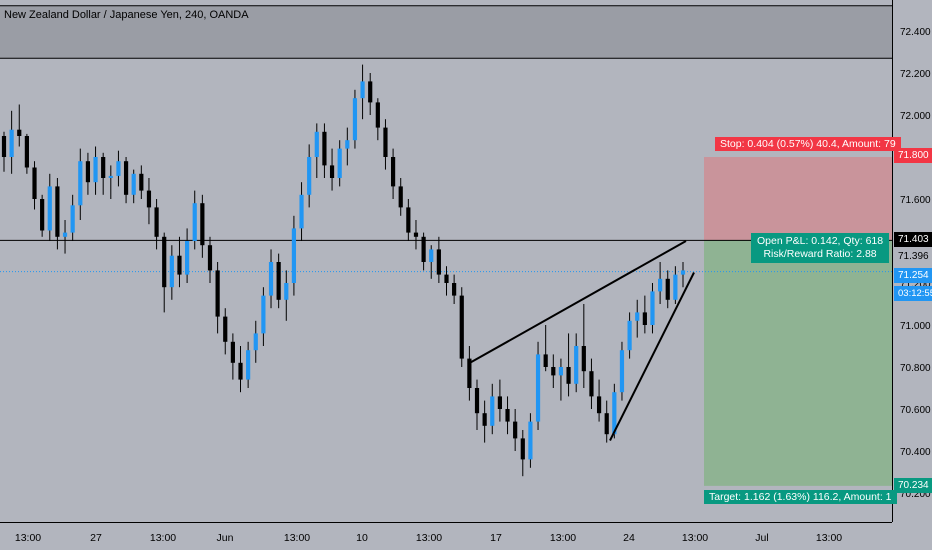 The image size is (932, 550). Describe the element at coordinates (915, 368) in the screenshot. I see `y-tick-label: 70.800` at that location.